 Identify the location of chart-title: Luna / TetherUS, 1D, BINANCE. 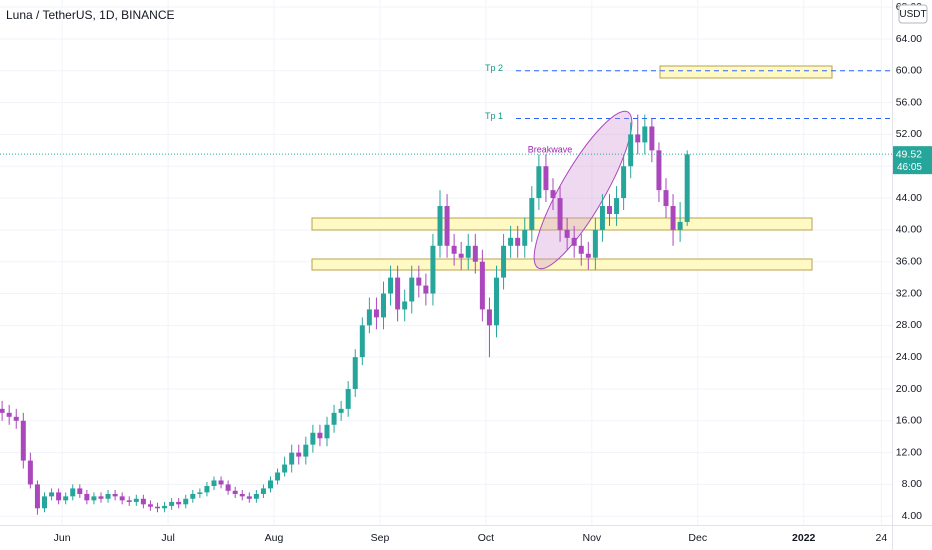
(90, 15).